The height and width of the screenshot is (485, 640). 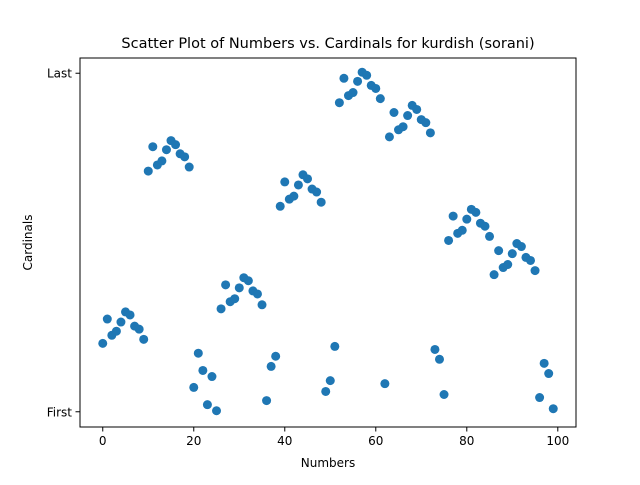 What do you see at coordinates (557, 441) in the screenshot?
I see `x-tick-label-5: 100` at bounding box center [557, 441].